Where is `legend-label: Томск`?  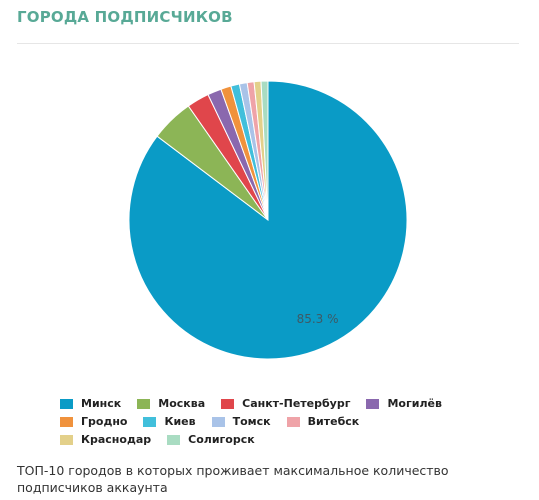
legend-label: Томск is located at coordinates (251, 421).